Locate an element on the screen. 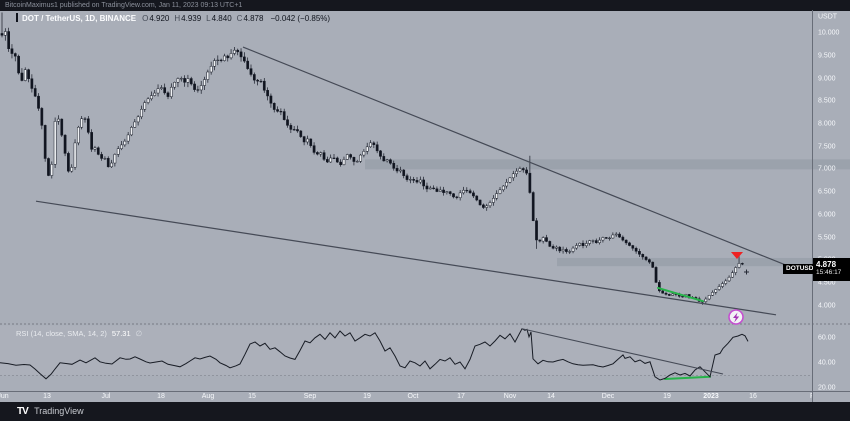 This screenshot has height=421, width=850. time-tick-label: 16 is located at coordinates (753, 396).